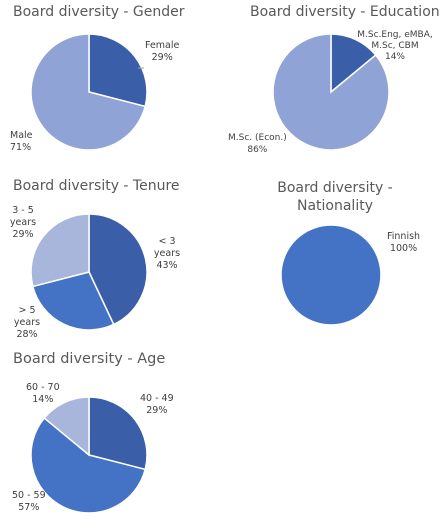 This screenshot has width=440, height=524. I want to click on slice-label-msc-econ: M.Sc. (Econ.) 86%, so click(257, 144).